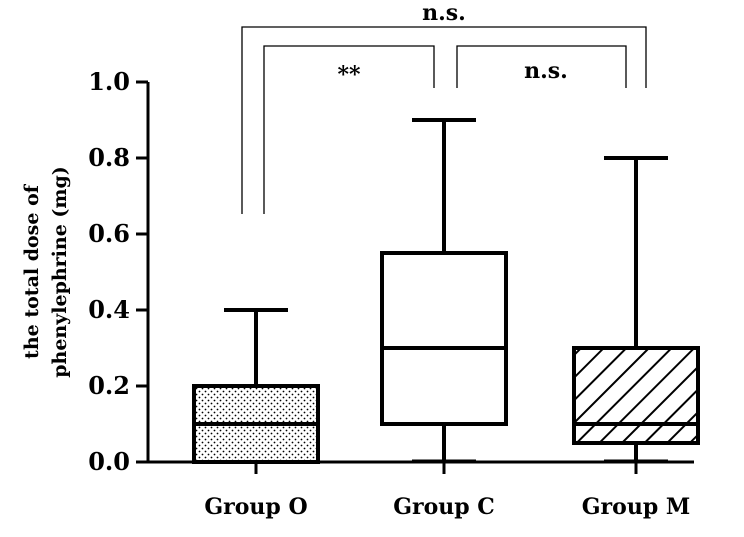 This screenshot has width=744, height=537. Describe the element at coordinates (119, 271) in the screenshot. I see `y-axis: 0.0 0.2 0.4 0.6 0.8 1.0` at that location.